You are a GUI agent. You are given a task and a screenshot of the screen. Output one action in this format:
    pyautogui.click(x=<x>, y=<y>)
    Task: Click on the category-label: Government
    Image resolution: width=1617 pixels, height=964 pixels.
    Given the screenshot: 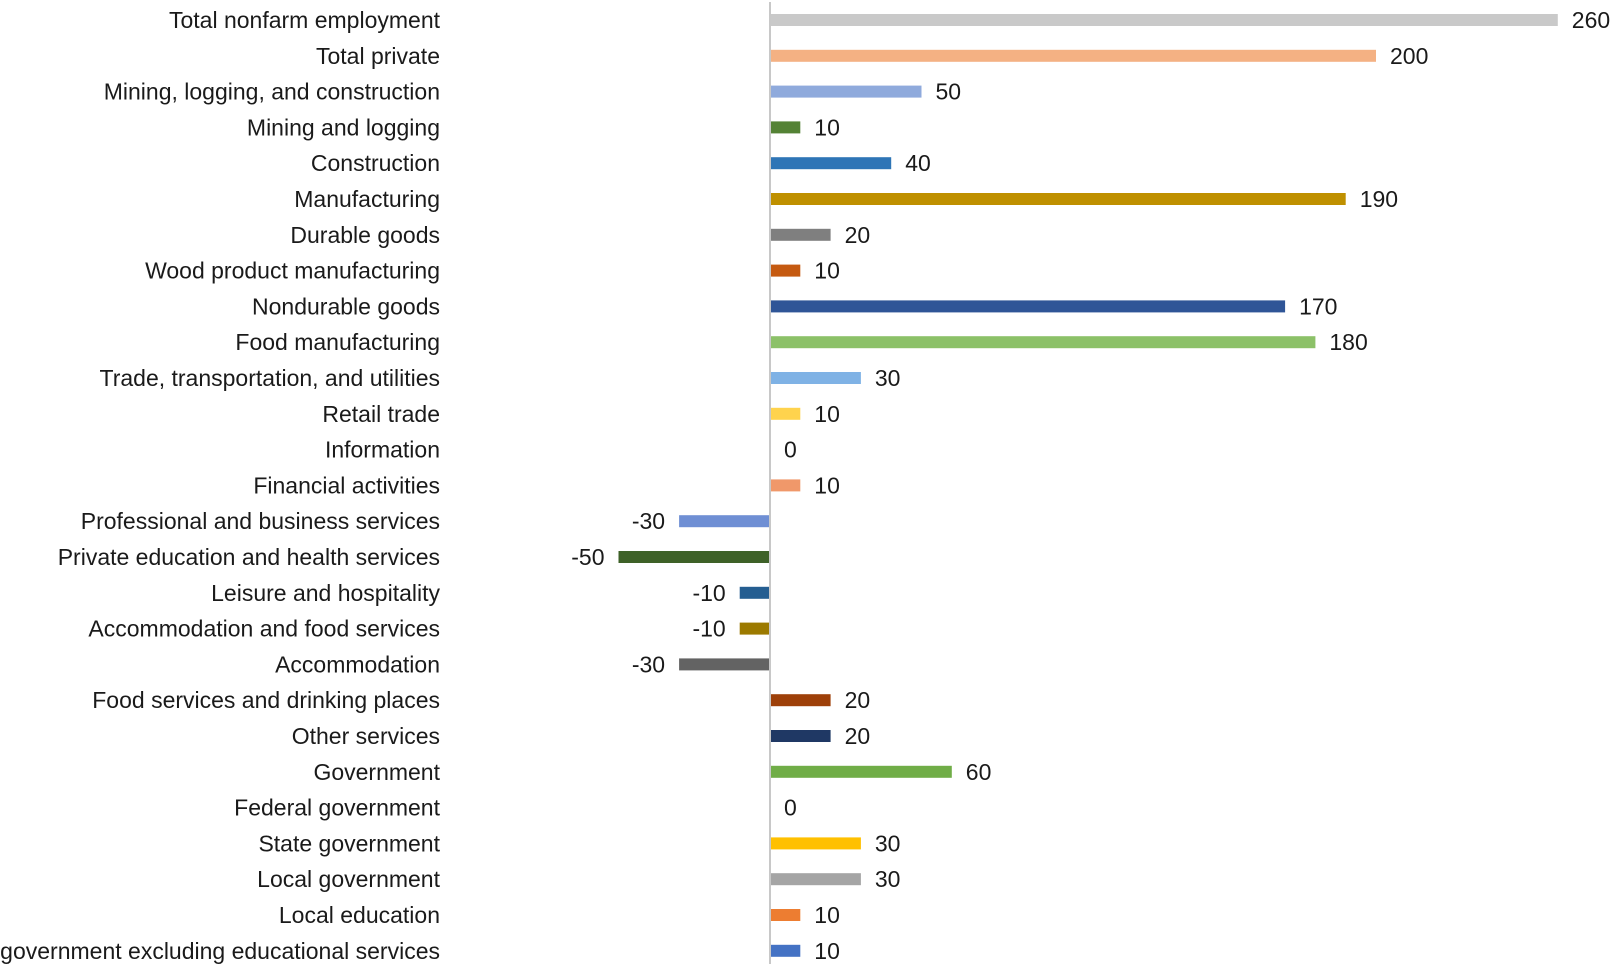 What is the action you would take?
    pyautogui.click(x=376, y=772)
    